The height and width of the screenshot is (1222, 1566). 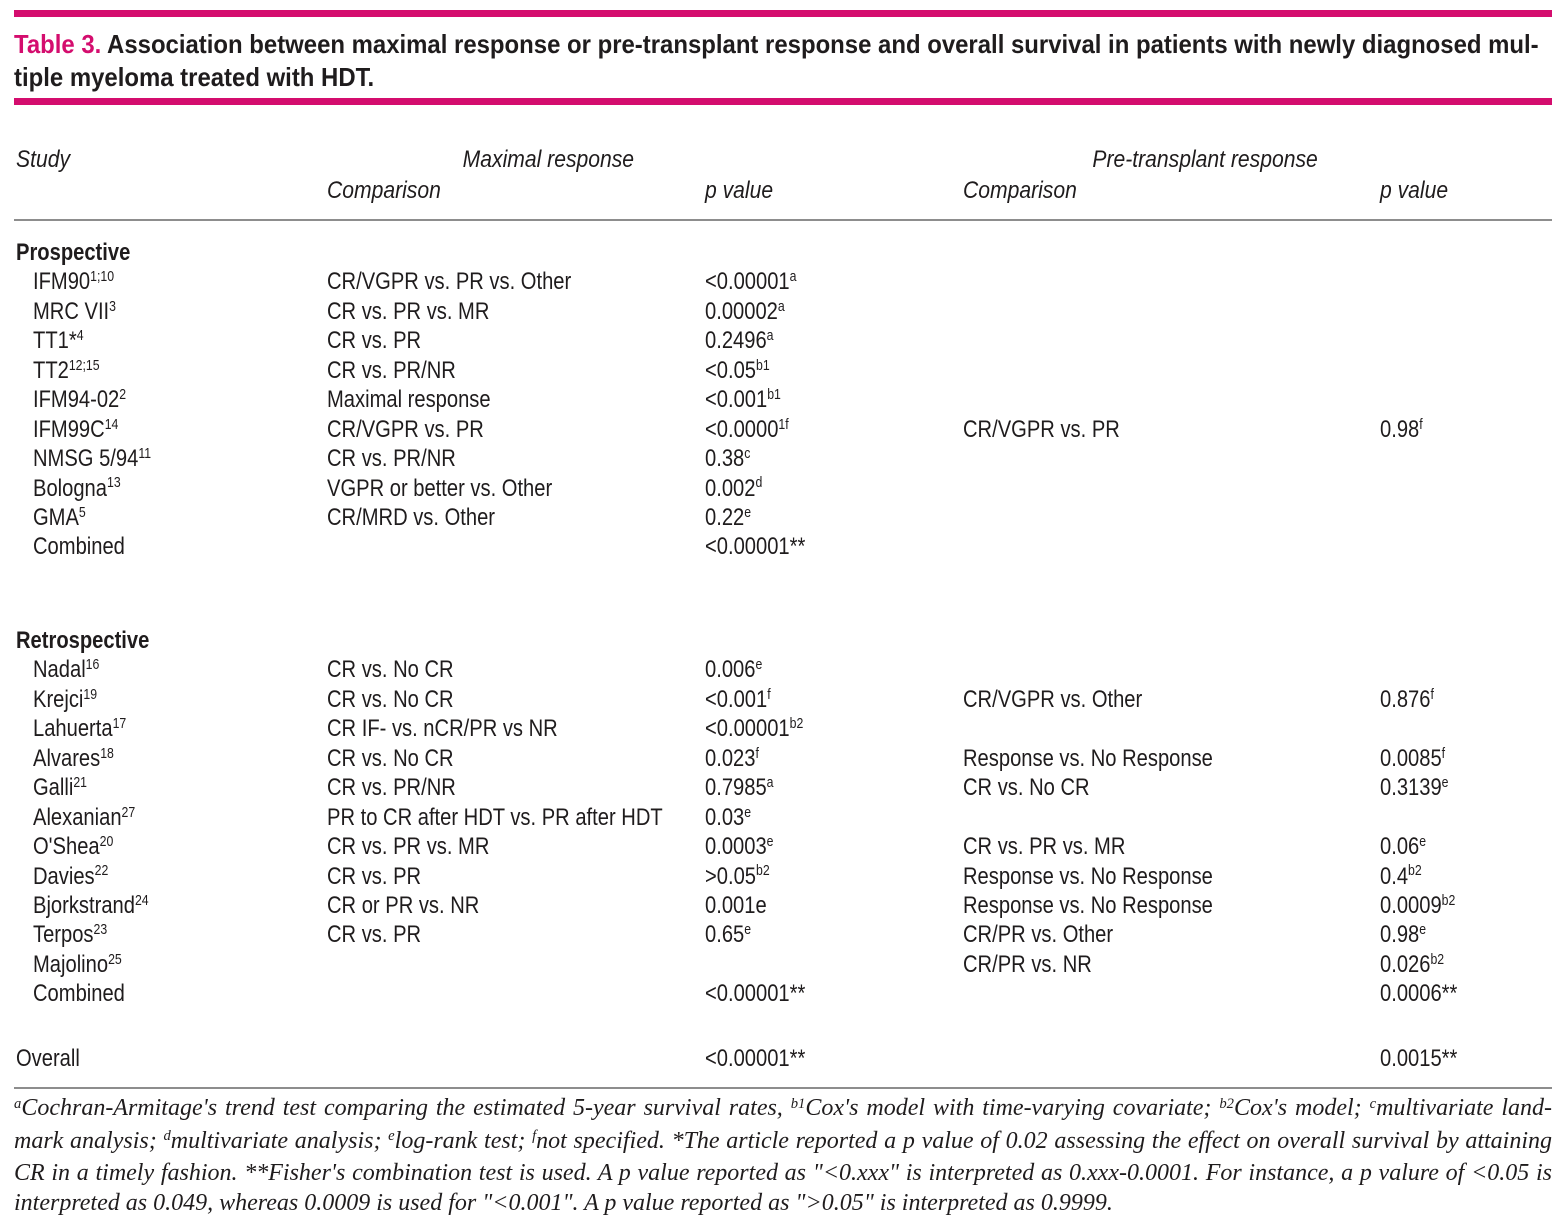 I want to click on max-comparison-cell-text: CR/VGPR vs. PR vs. Other, so click(x=449, y=282).